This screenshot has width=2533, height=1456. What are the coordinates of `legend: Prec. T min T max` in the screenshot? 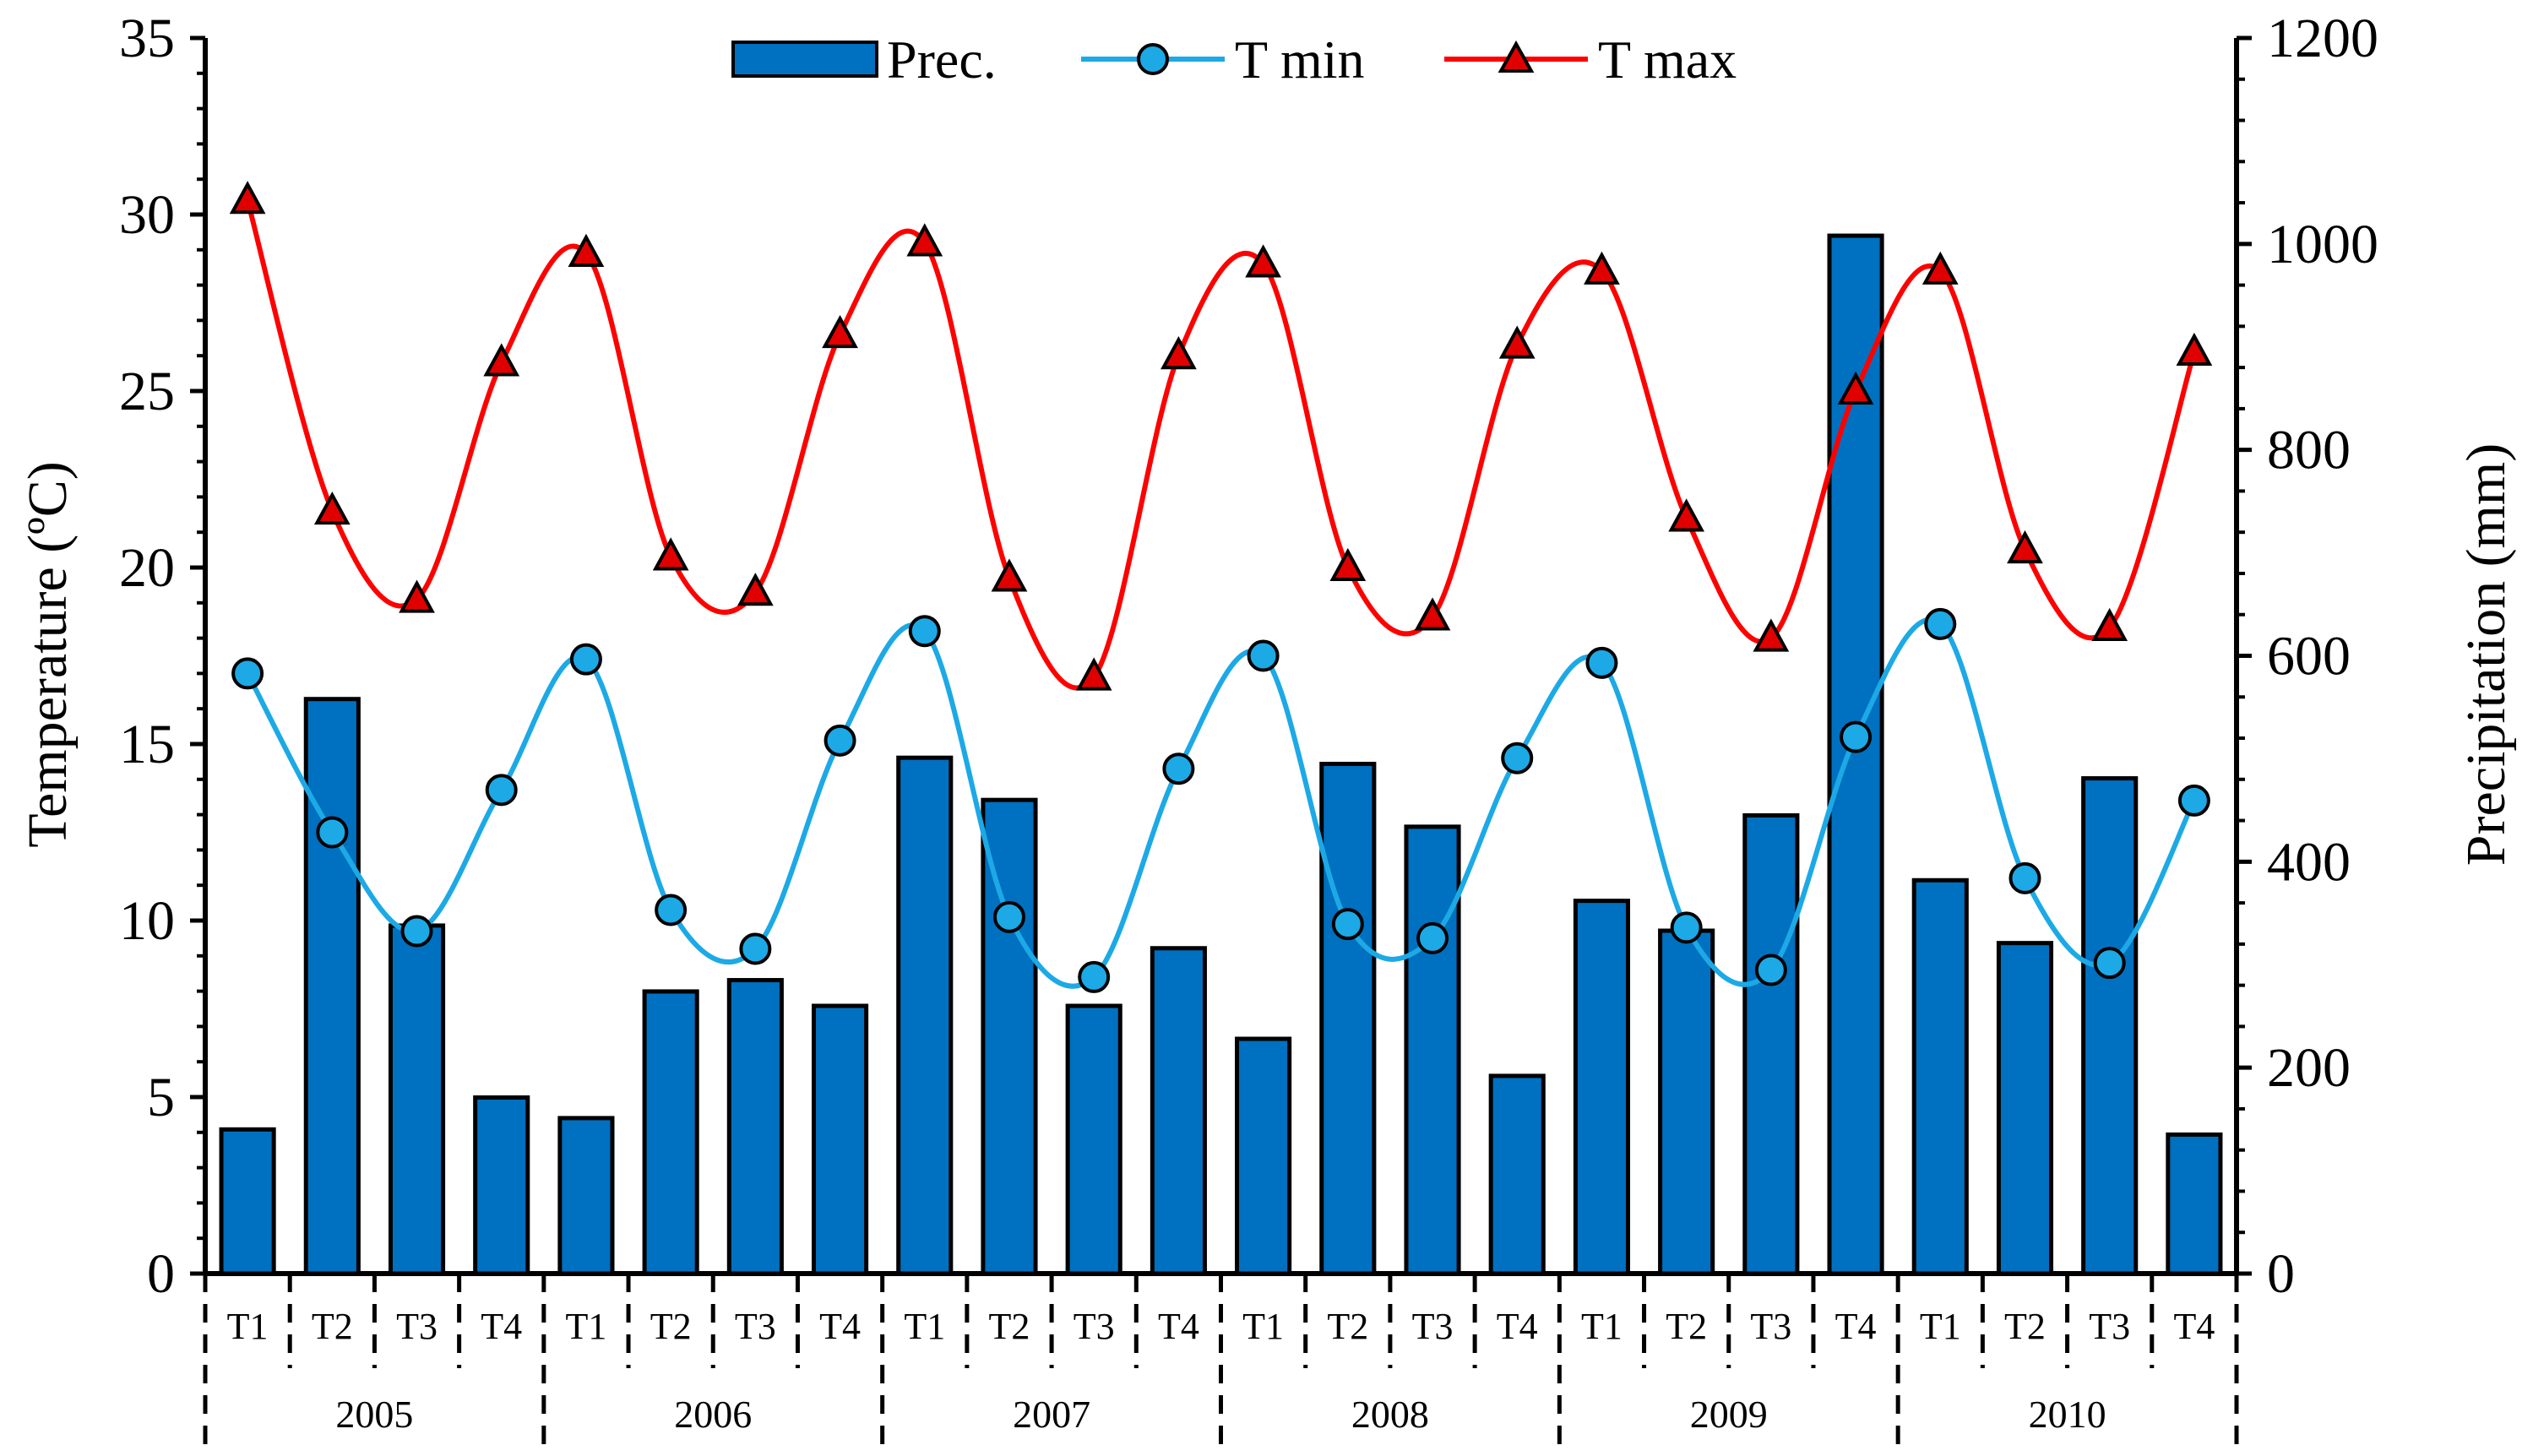 It's located at (1234, 60).